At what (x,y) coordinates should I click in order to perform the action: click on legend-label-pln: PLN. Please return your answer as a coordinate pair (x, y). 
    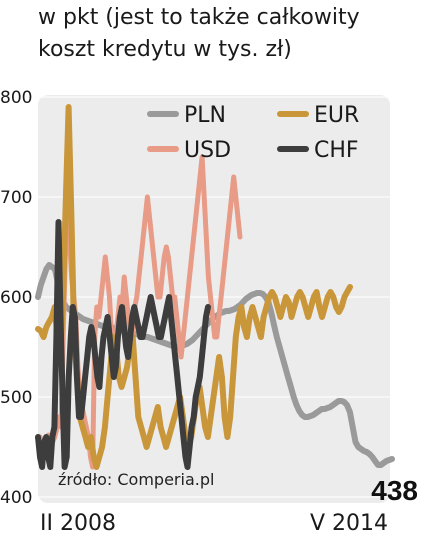
    Looking at the image, I should click on (205, 115).